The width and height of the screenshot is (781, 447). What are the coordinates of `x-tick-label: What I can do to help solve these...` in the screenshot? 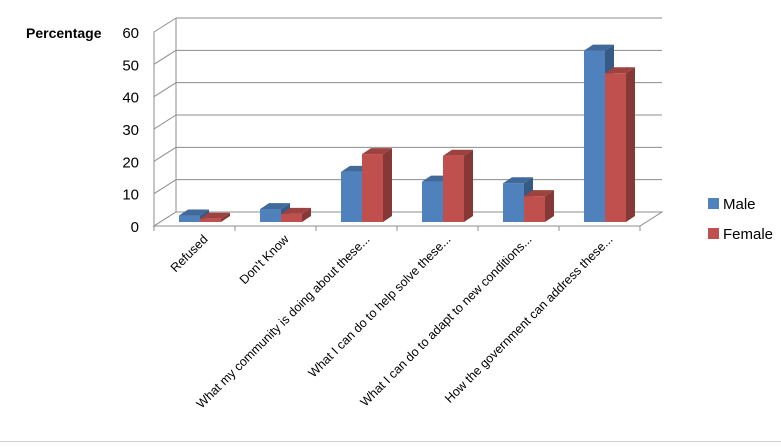 It's located at (380, 306).